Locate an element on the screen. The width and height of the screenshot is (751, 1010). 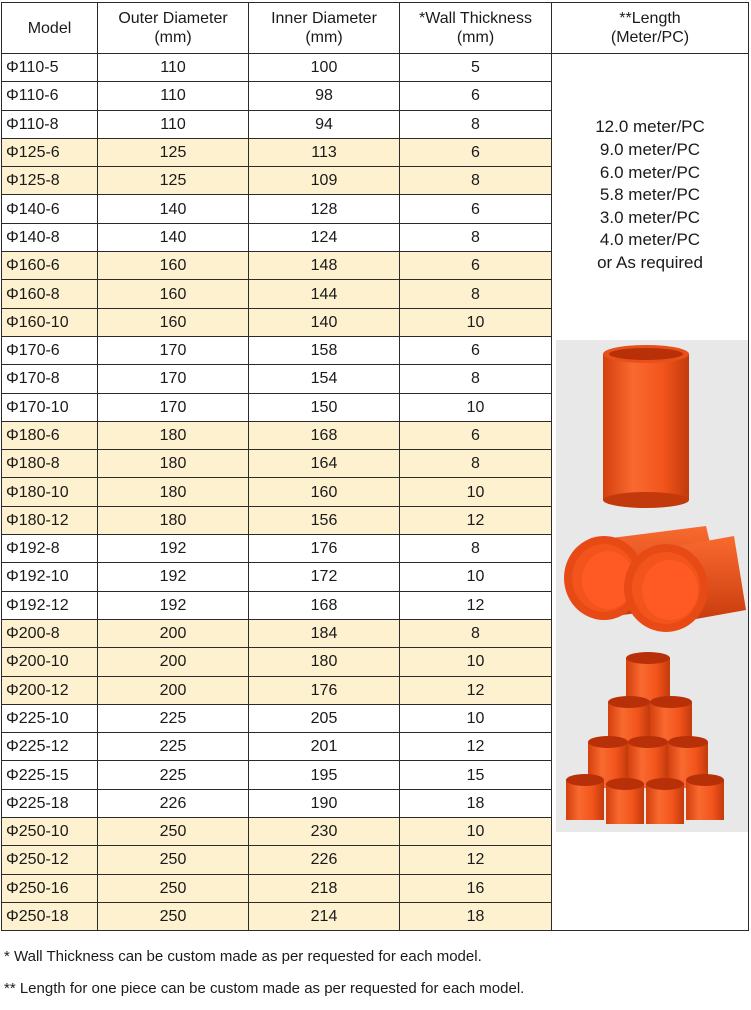
inner-diameter-cell: 218 is located at coordinates (324, 888).